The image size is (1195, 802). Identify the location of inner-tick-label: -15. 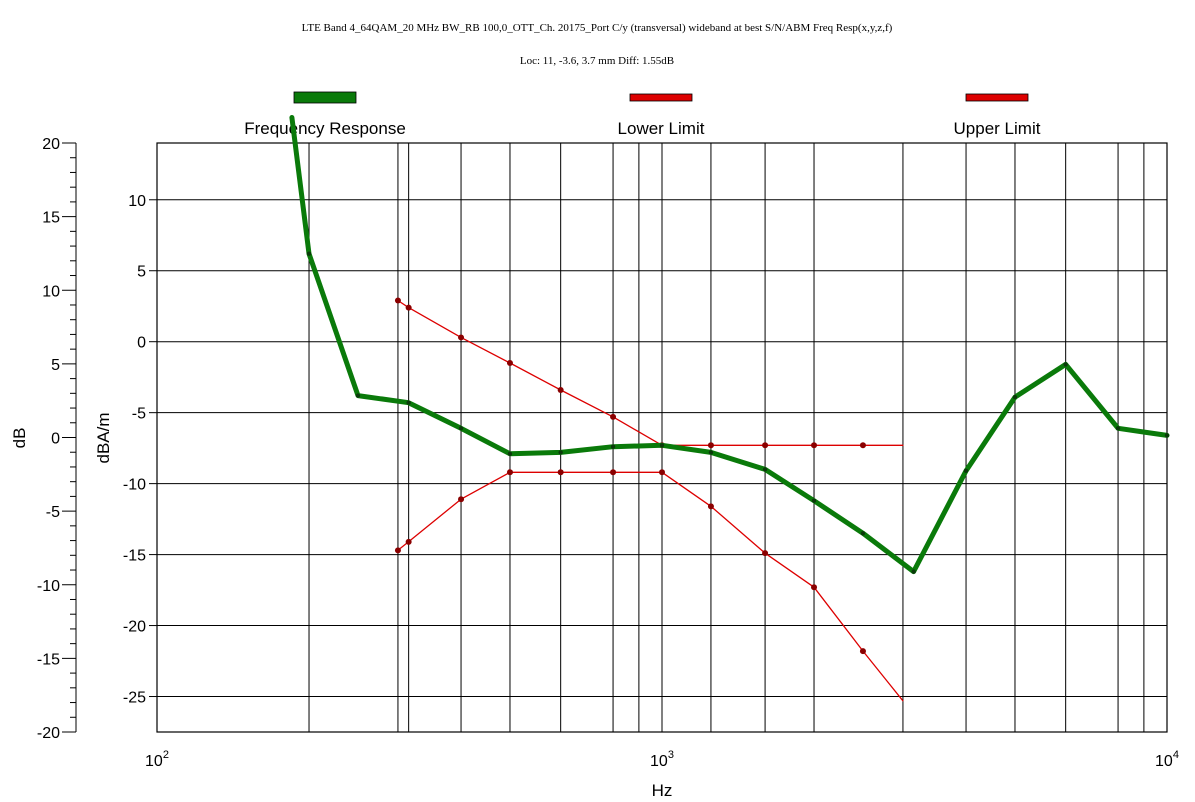
(134, 556).